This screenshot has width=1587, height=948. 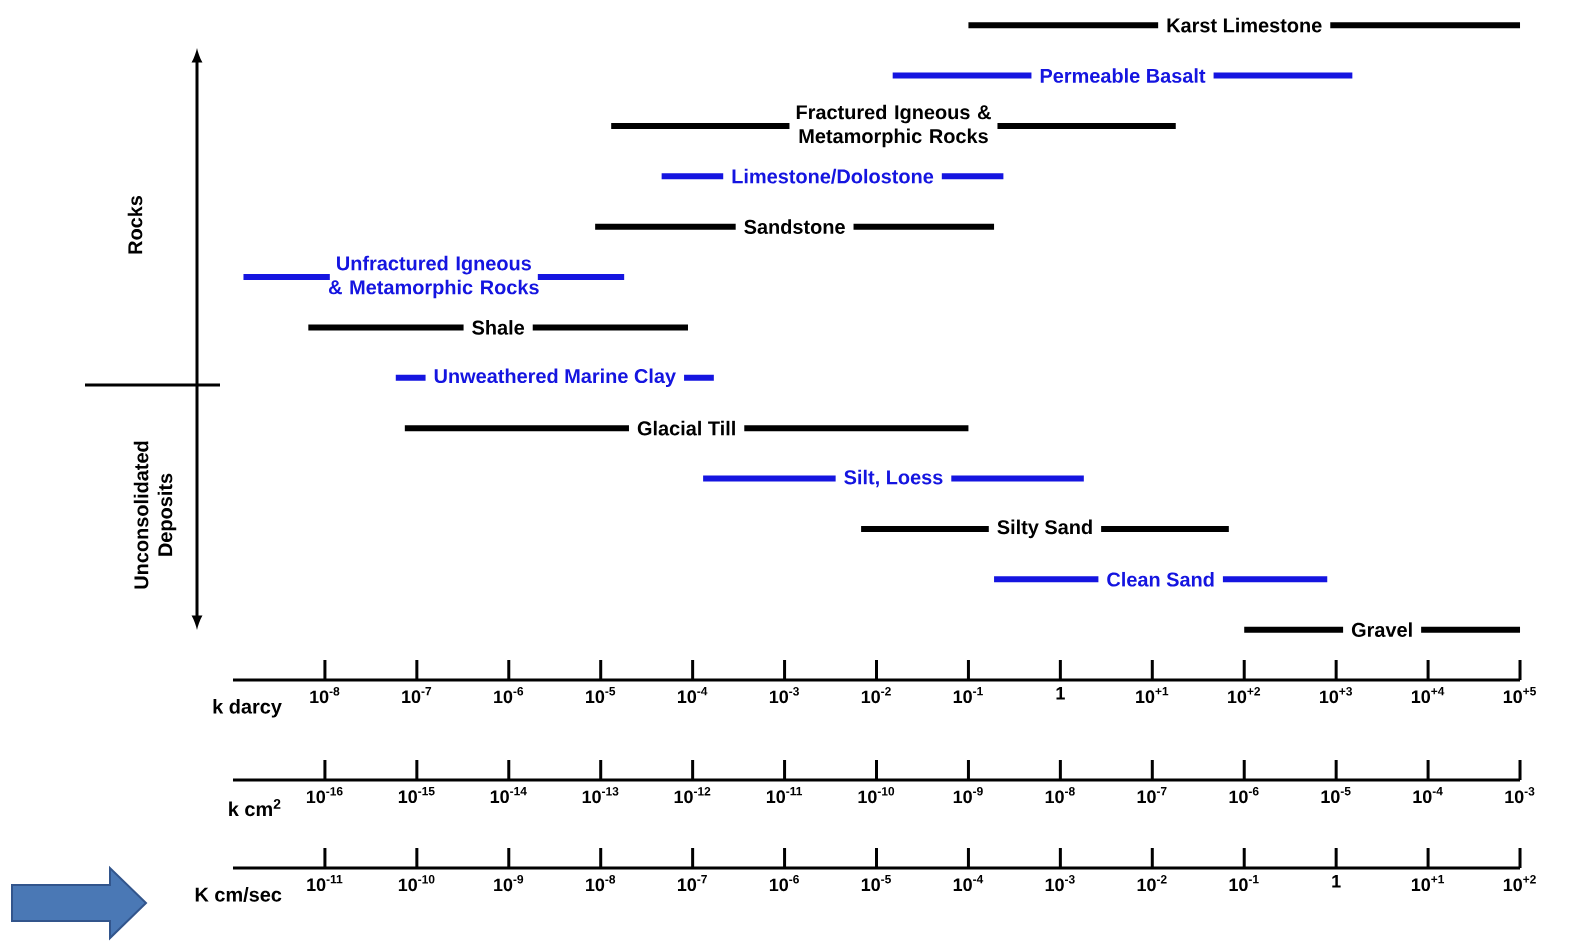 I want to click on x-tick-label: 10$^{-1}$, so click(x=968, y=695).